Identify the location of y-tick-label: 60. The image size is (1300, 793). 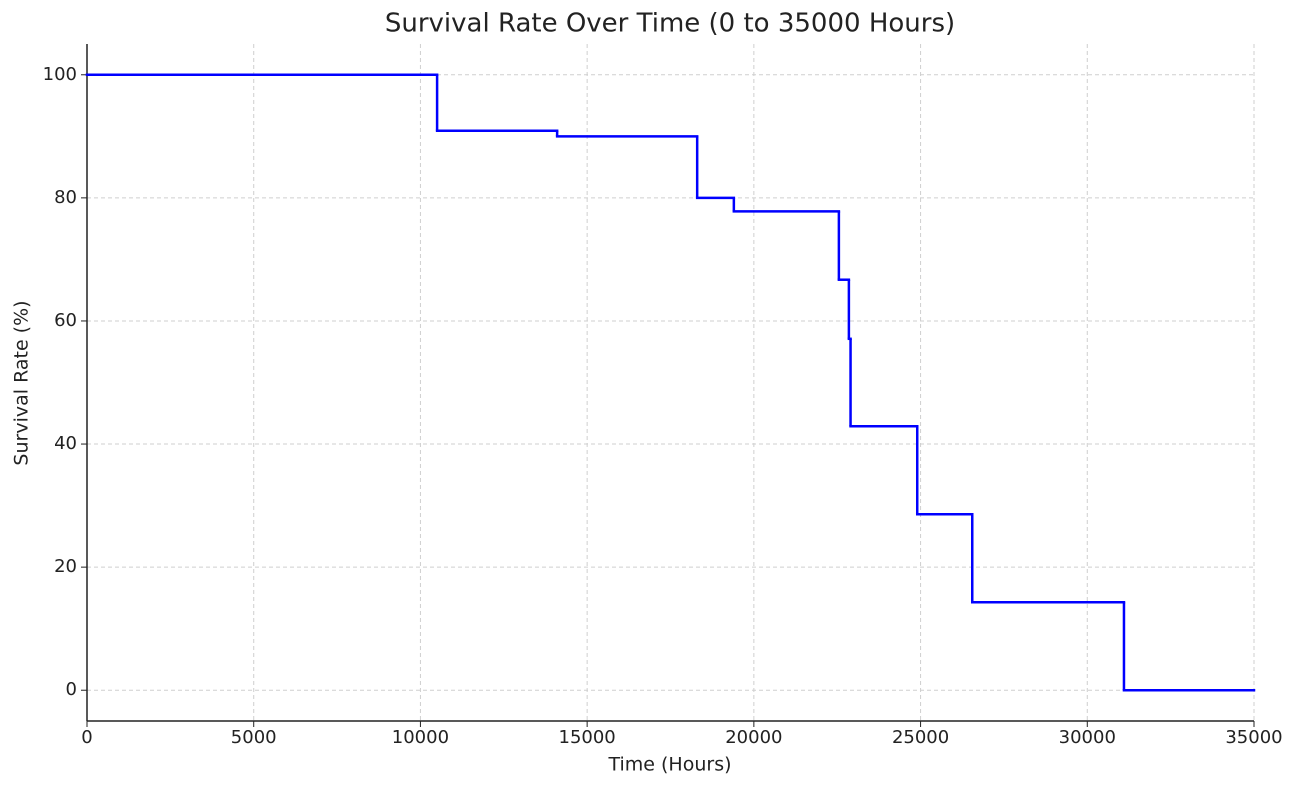
(65, 320).